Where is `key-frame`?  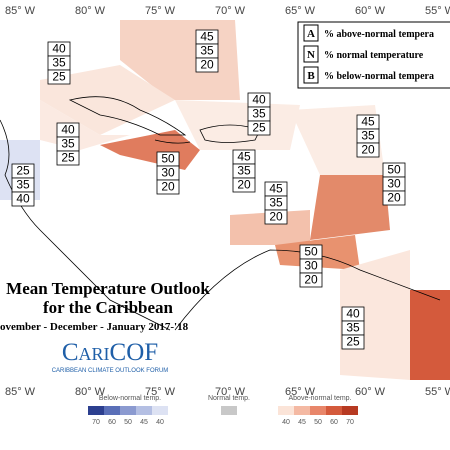
key-frame is located at coordinates (373, 55).